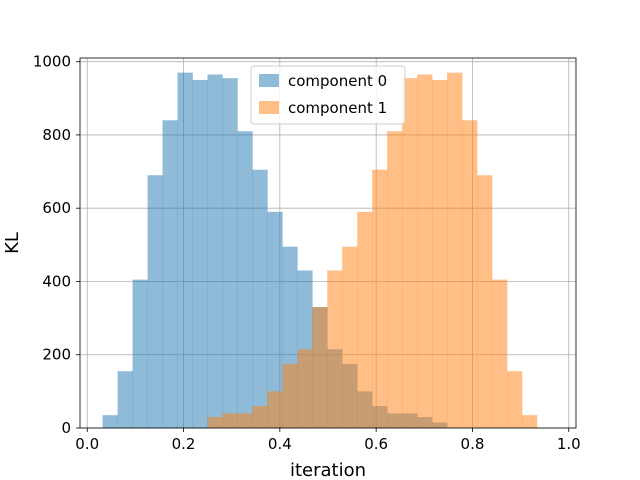 This screenshot has width=640, height=480. I want to click on legend-box, so click(328, 95).